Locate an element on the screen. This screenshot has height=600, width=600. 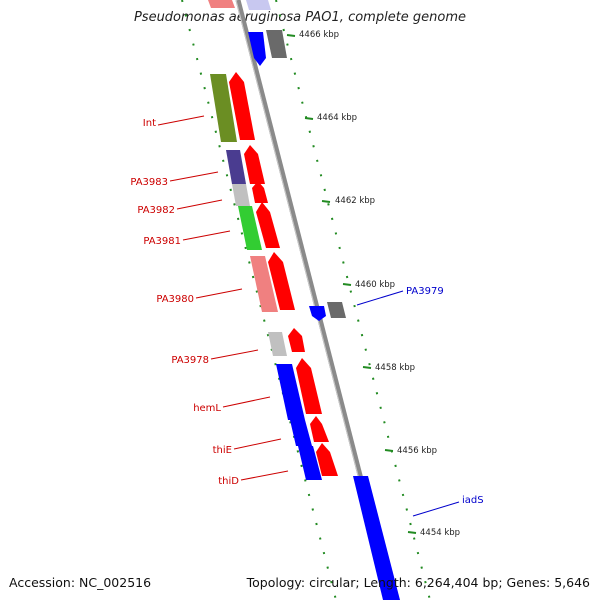
scale-tick-label: 4462 kbp is located at coordinates (355, 201).